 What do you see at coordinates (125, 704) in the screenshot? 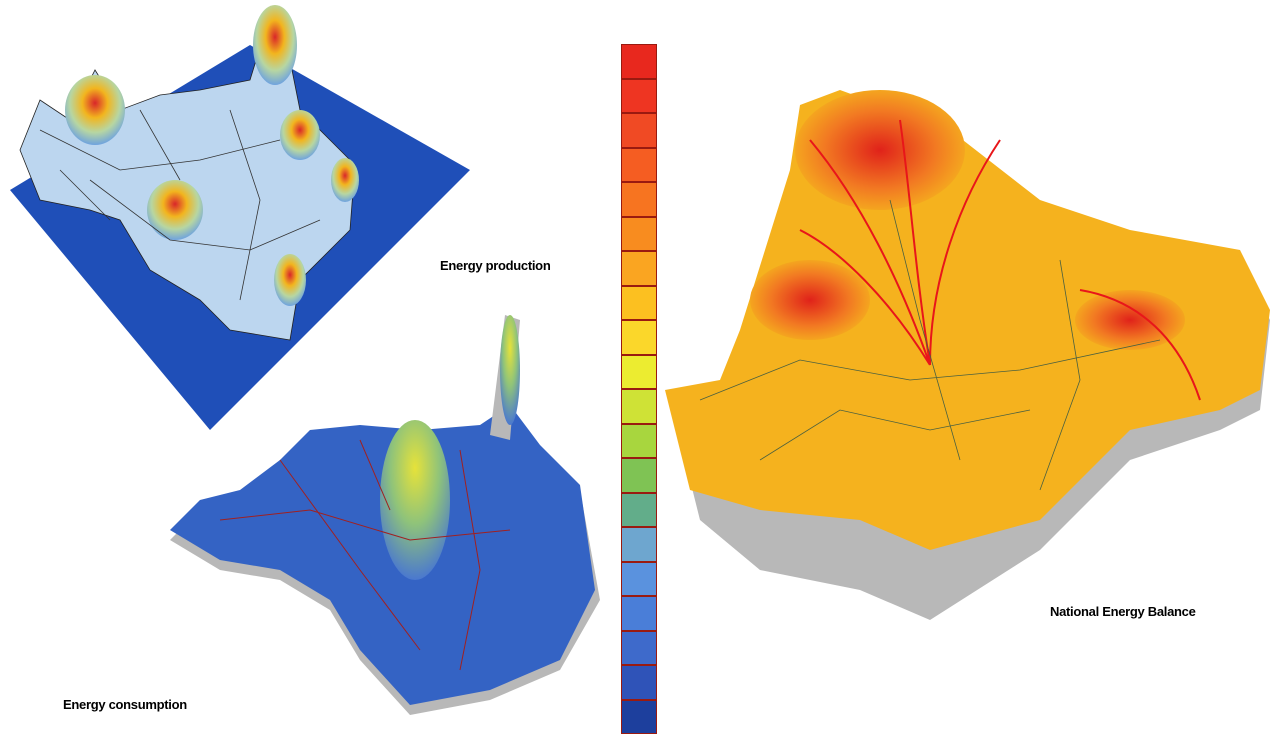
I see `energy-consumption-caption: Energy consumption` at bounding box center [125, 704].